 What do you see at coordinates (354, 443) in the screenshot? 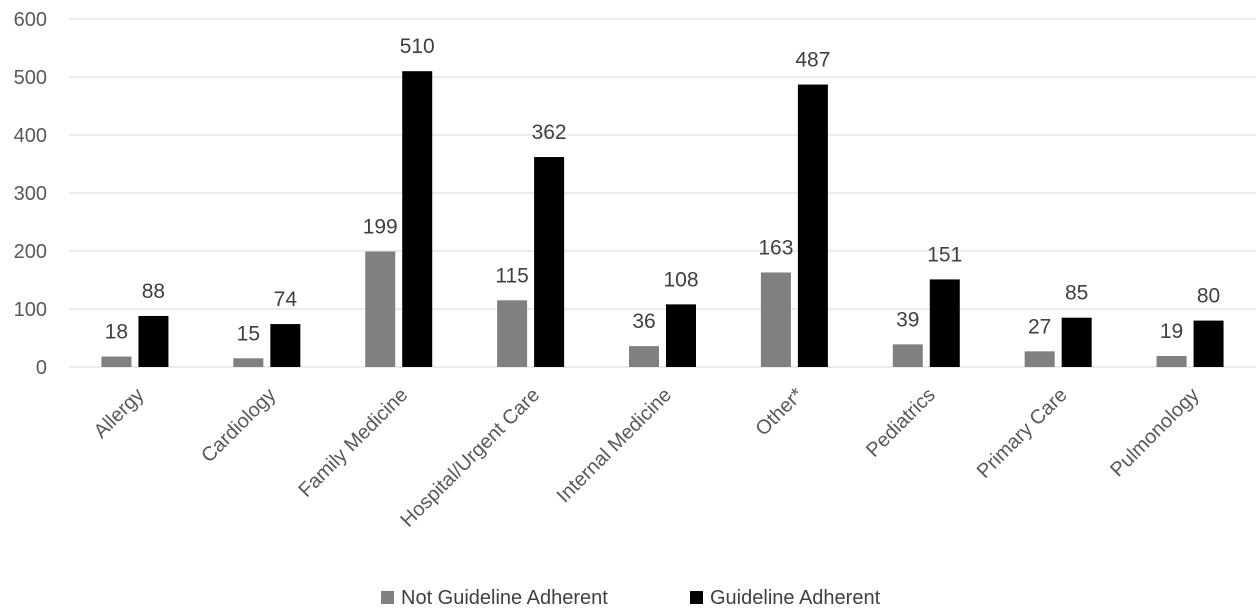
I see `x-category-label: Family Medicine` at bounding box center [354, 443].